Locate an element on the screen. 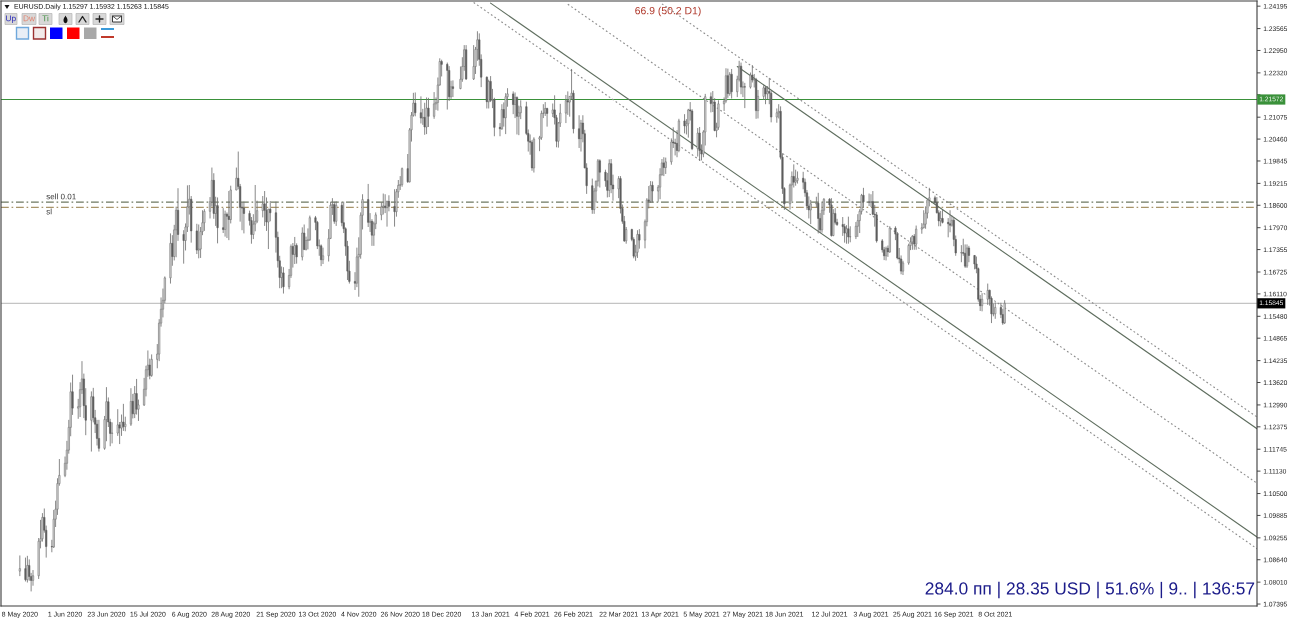 Image resolution: width=1290 pixels, height=621 pixels. ref-line-label: sell 0.01 is located at coordinates (61, 196).